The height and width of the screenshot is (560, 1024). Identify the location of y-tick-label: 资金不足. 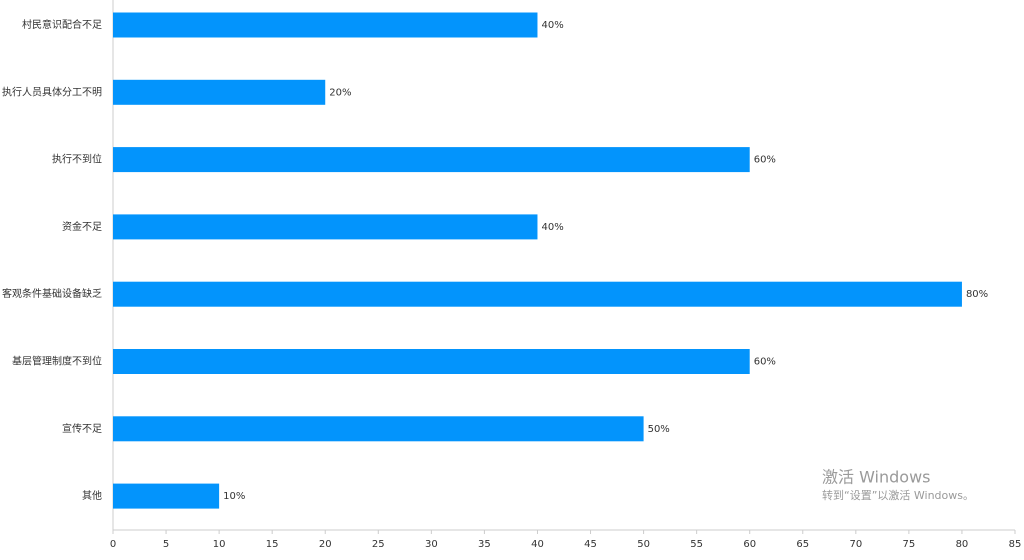
(82, 226).